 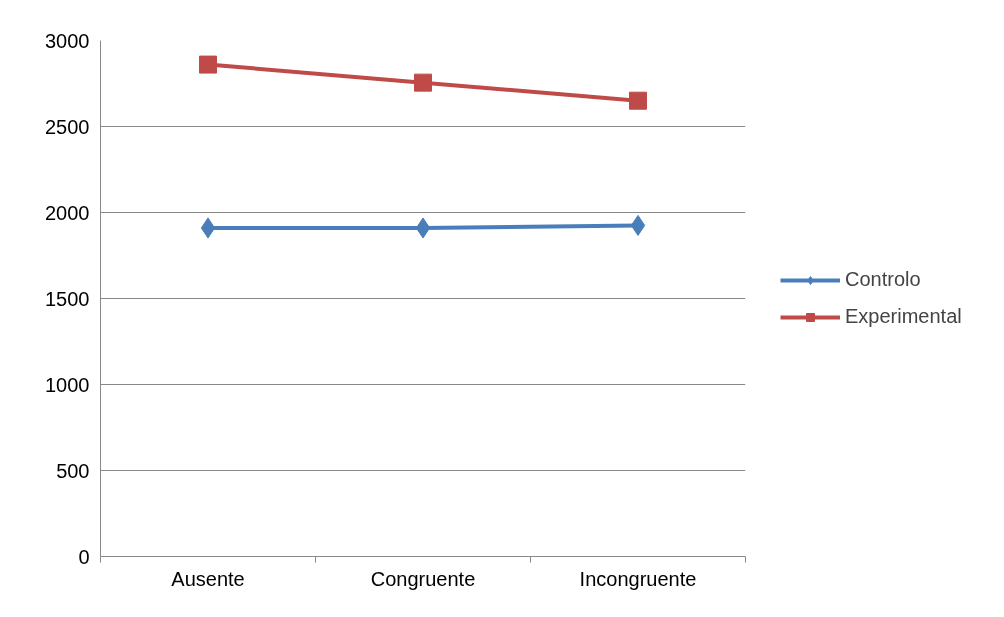 I want to click on x-tick-label: Congruente, so click(x=423, y=578).